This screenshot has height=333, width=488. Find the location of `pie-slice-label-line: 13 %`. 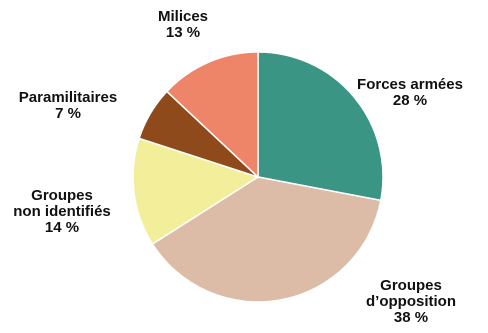

pie-slice-label-line: 13 % is located at coordinates (183, 32).